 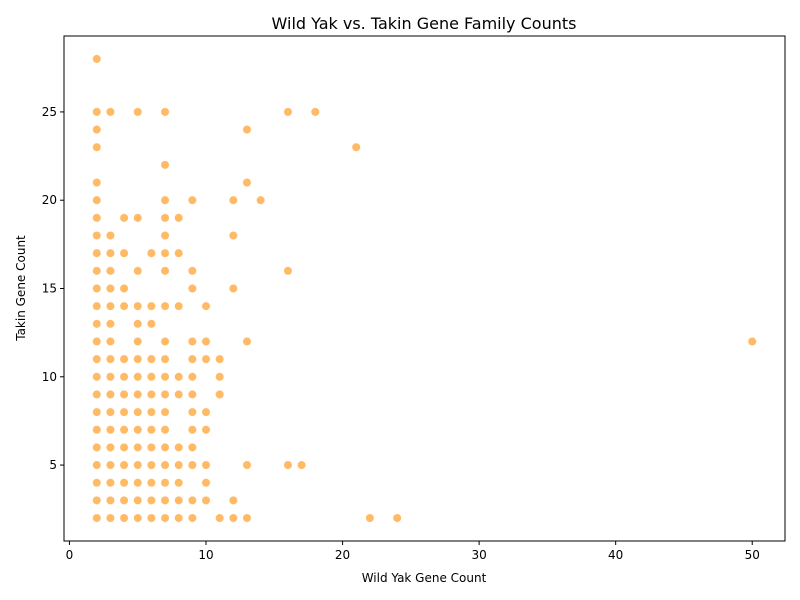 I want to click on y-tick-label: 20, so click(x=49, y=200).